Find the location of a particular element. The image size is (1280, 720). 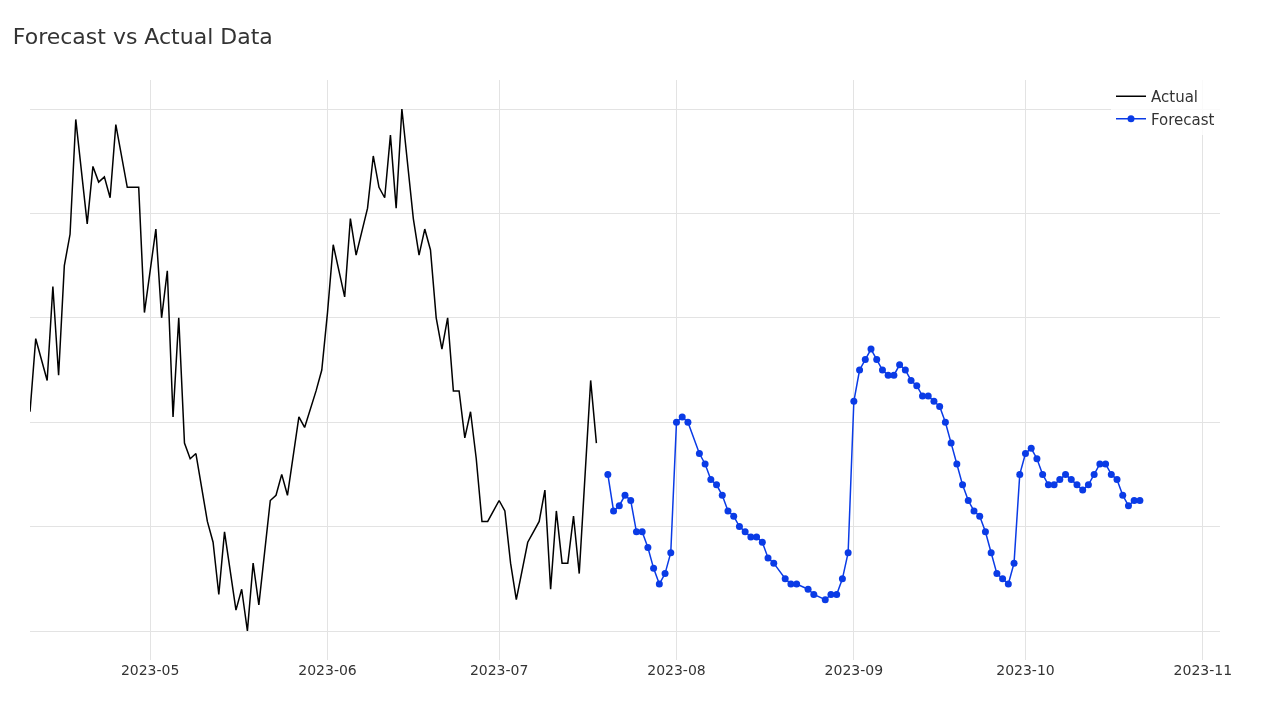

legend-label: Forecast is located at coordinates (1183, 119).